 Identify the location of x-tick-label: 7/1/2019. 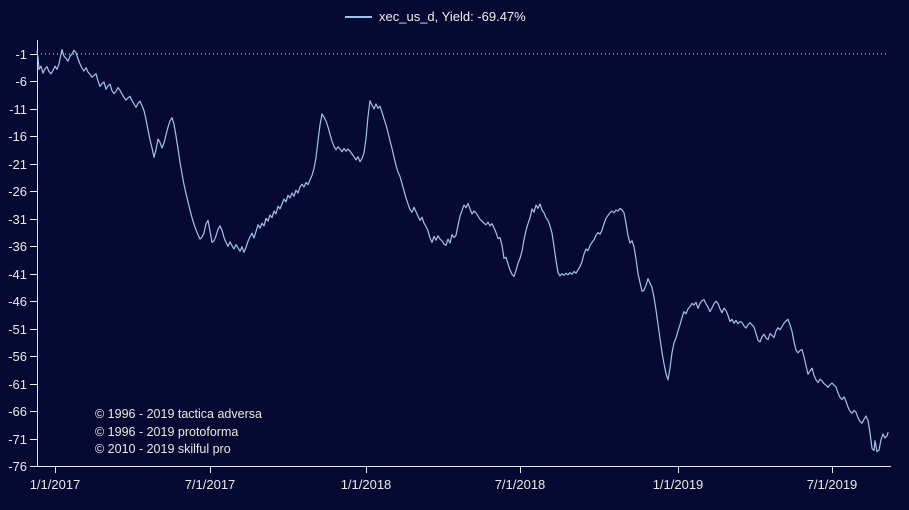
(832, 484).